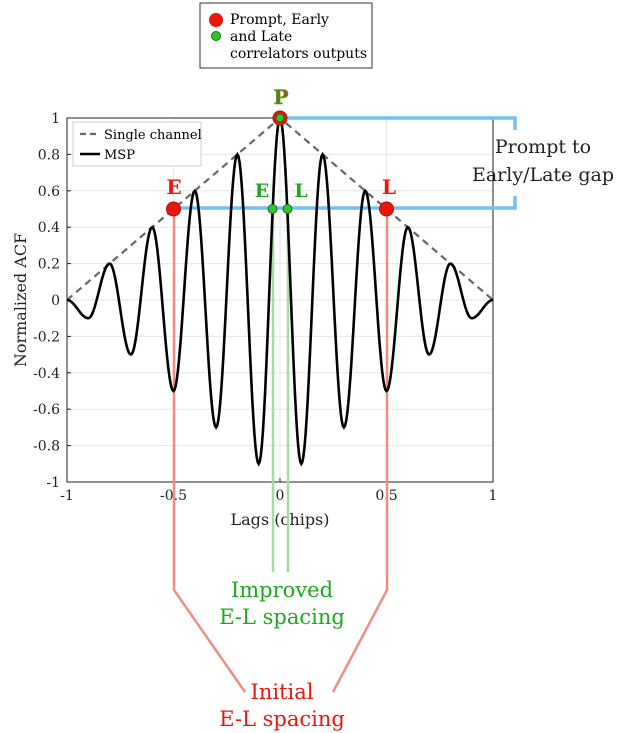  Describe the element at coordinates (216, 20) in the screenshot. I see `legend-marker-red` at that location.